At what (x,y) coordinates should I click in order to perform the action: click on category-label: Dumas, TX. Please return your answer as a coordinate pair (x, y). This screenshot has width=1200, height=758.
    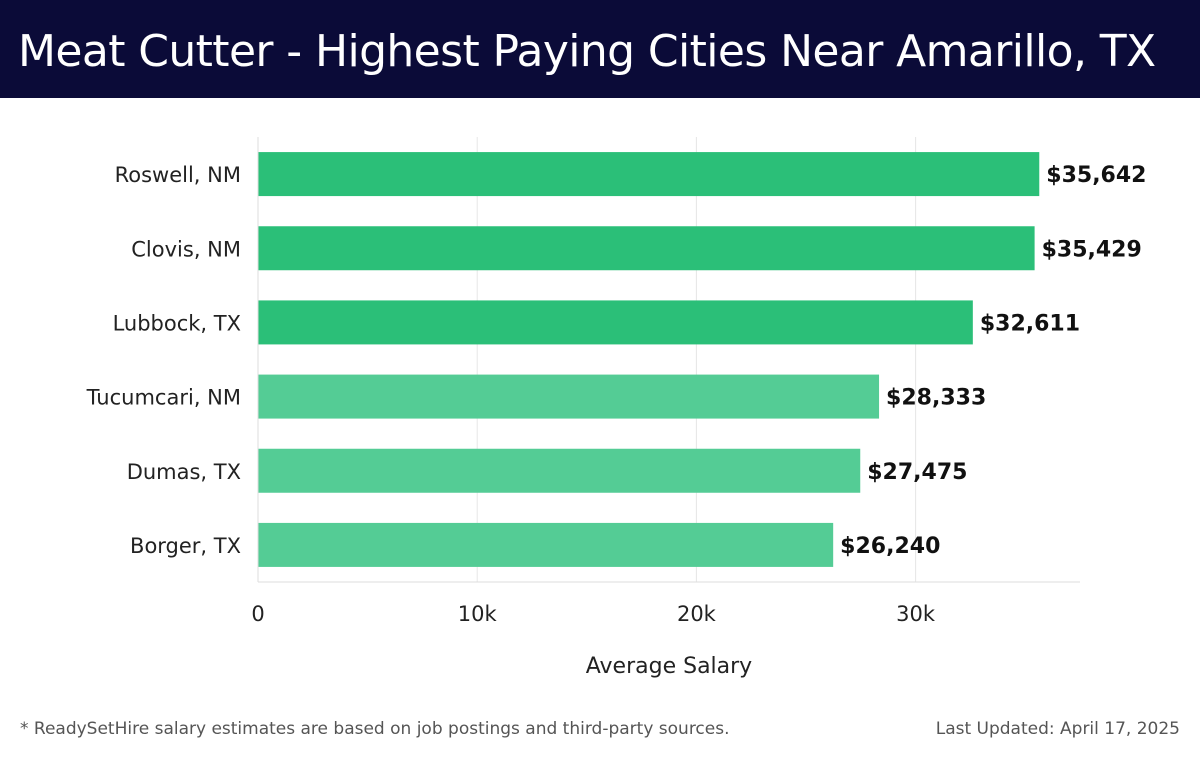
    Looking at the image, I should click on (184, 472).